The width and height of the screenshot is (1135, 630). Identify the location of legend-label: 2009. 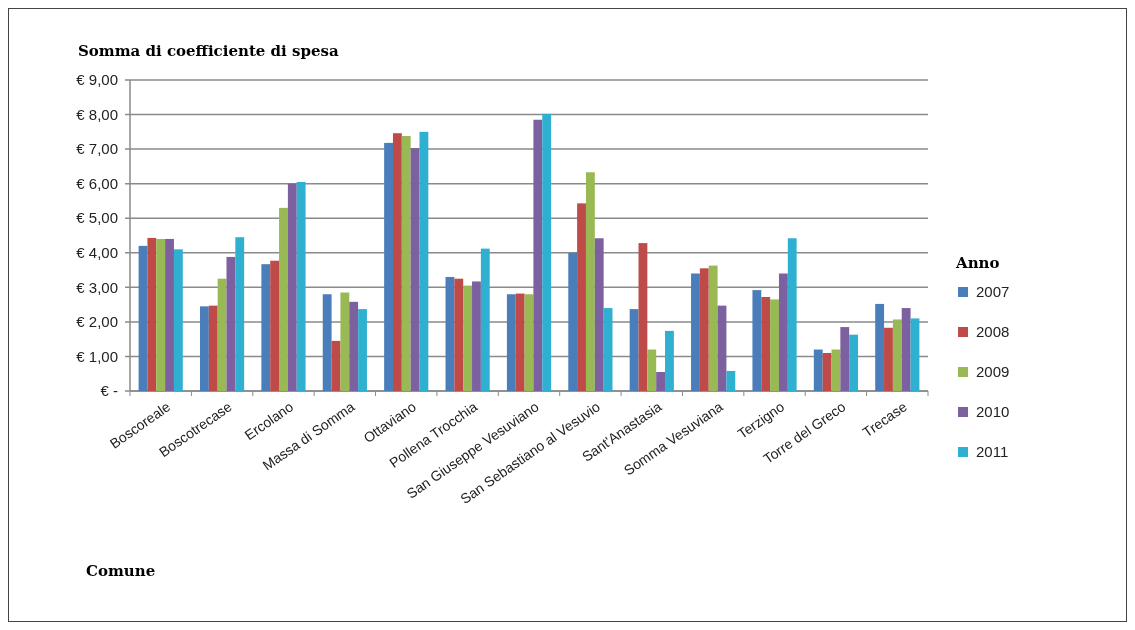
(993, 372).